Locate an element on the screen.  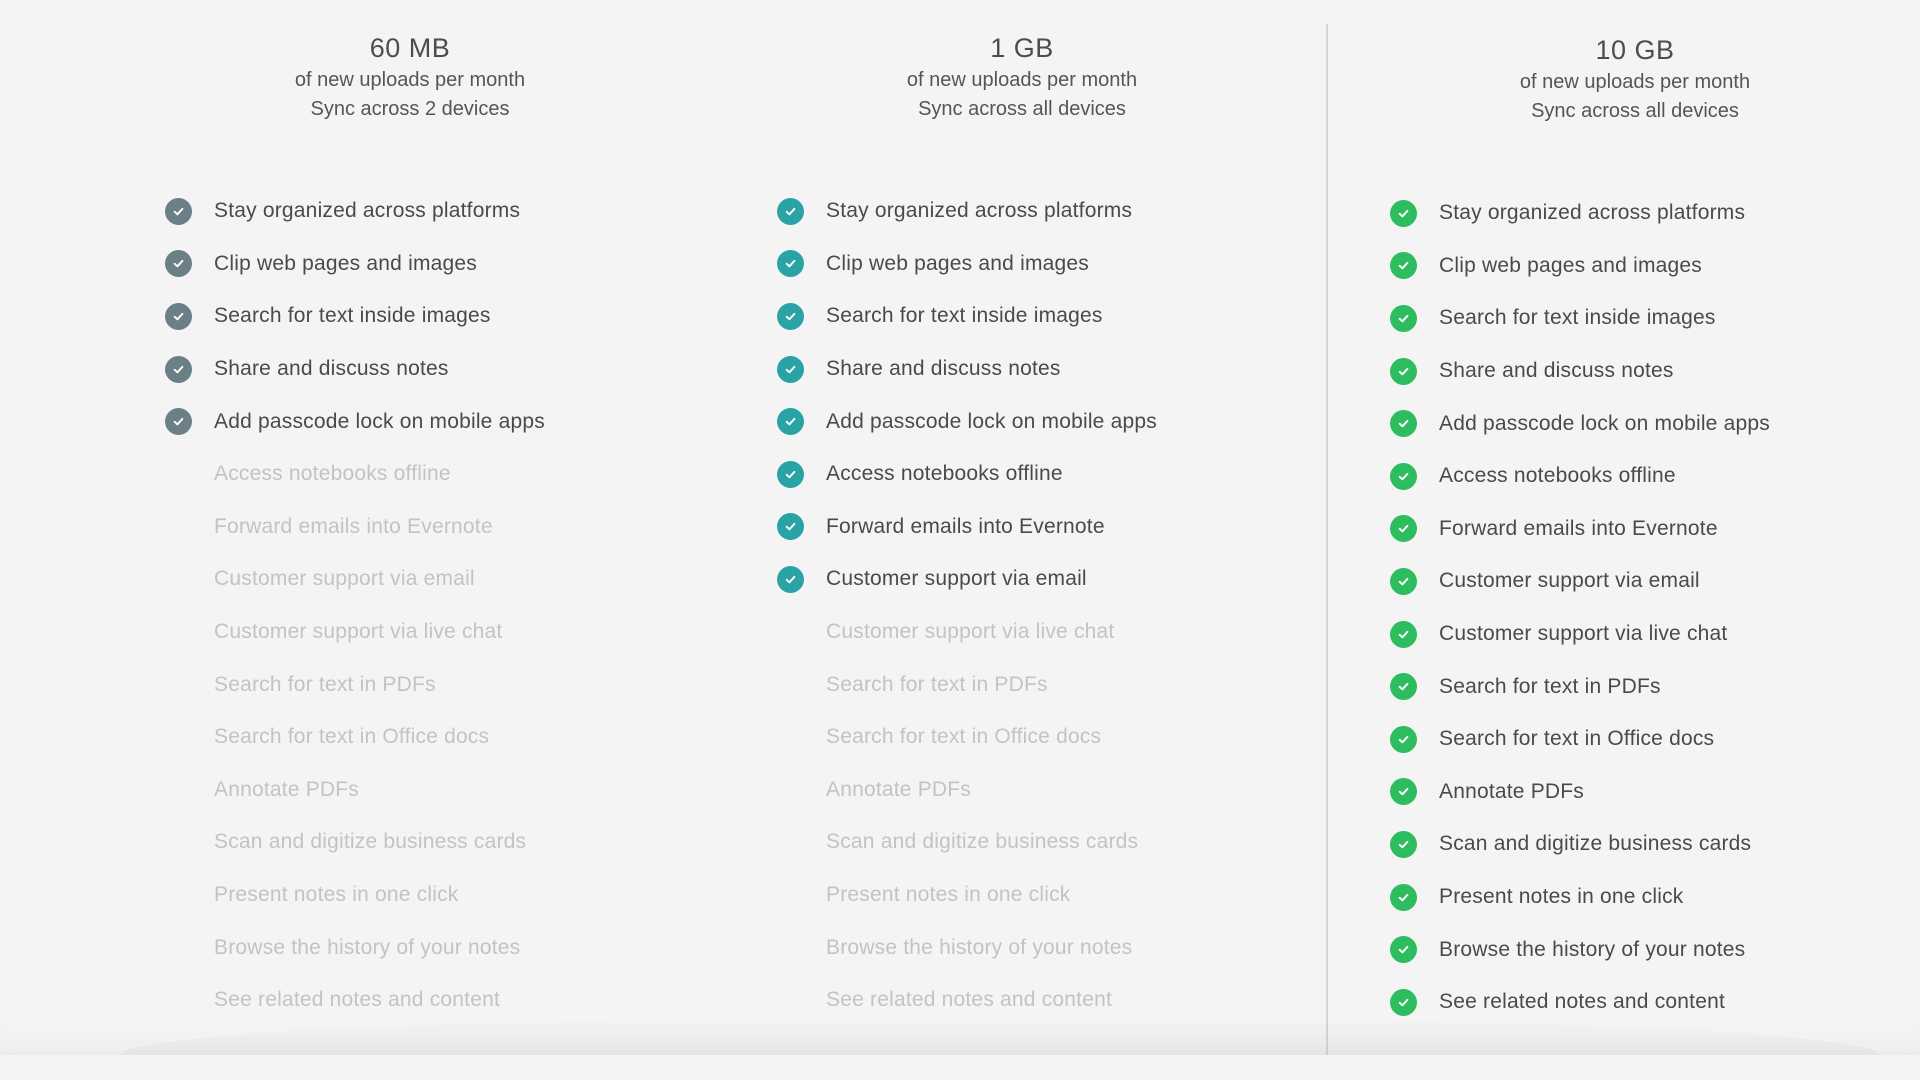
plan-storage: 1 GB is located at coordinates (1022, 48).